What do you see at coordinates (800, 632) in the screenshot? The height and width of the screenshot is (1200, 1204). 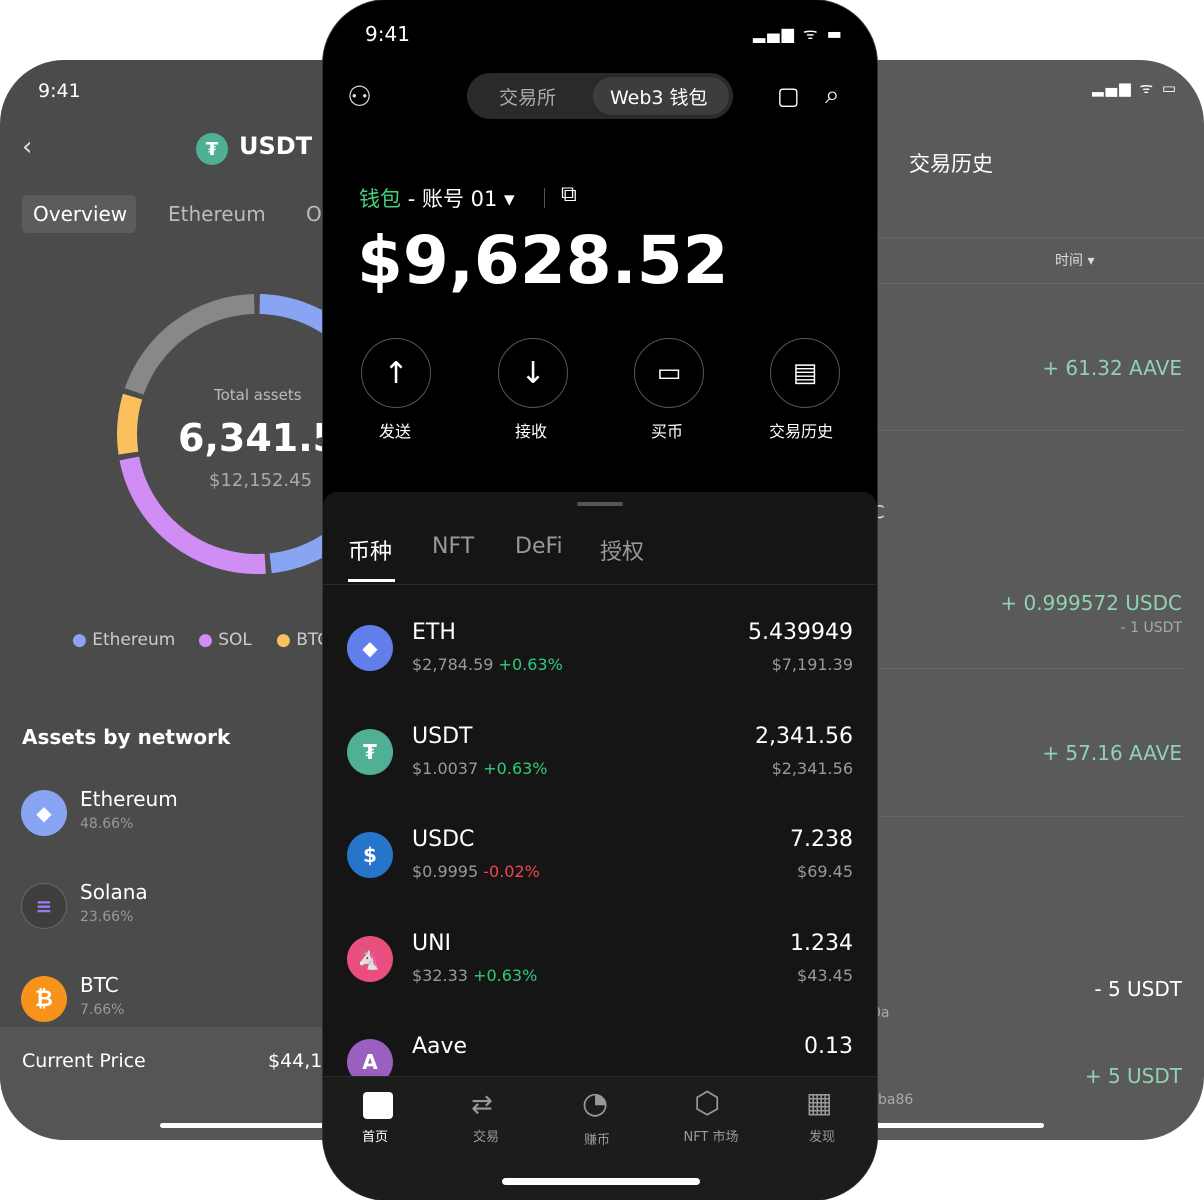 I see `asset-amount: 5.439949` at bounding box center [800, 632].